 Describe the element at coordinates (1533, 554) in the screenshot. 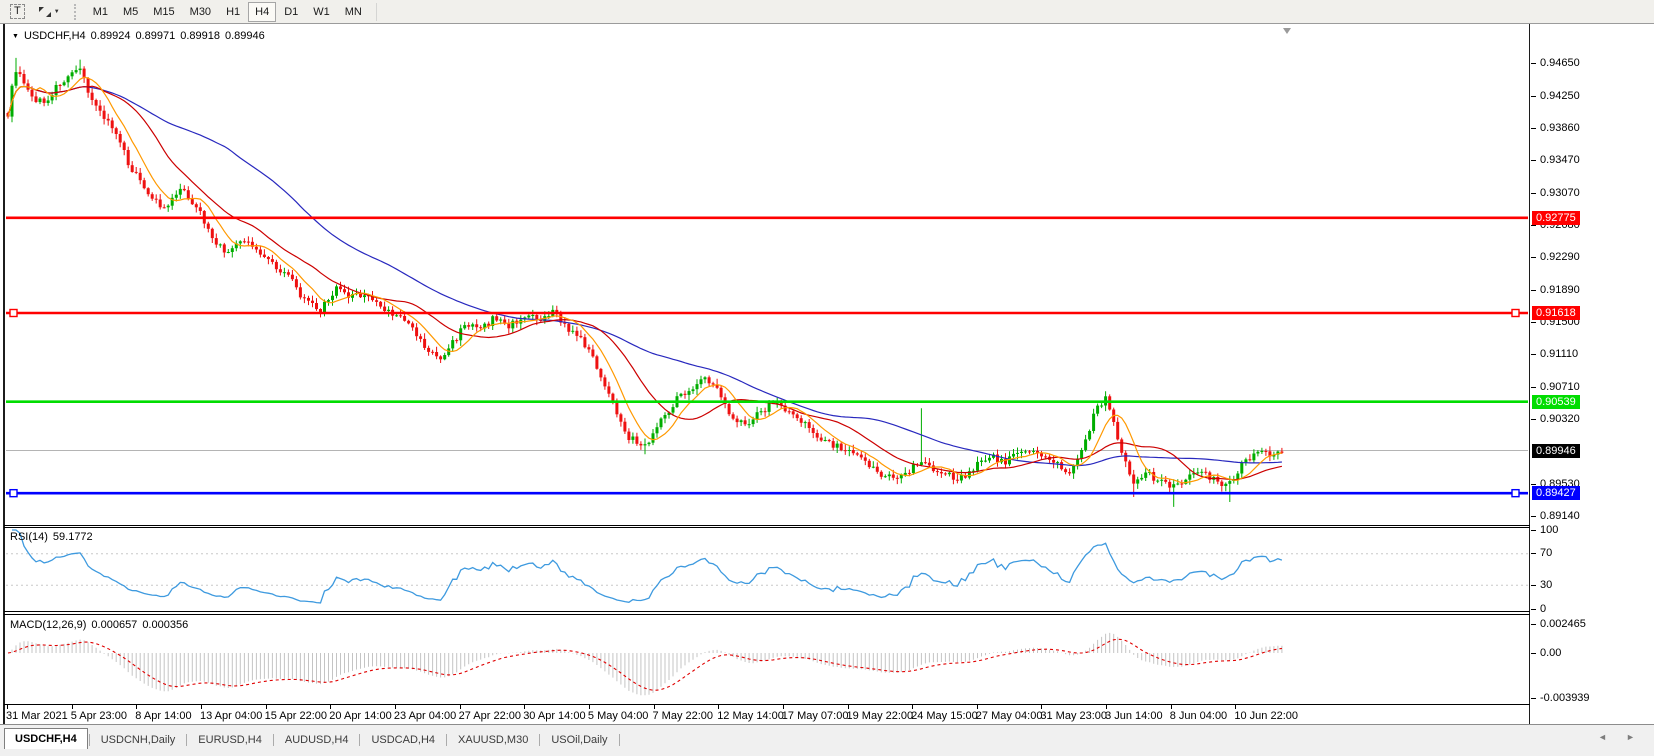

I see `rsi-tick-dash` at that location.